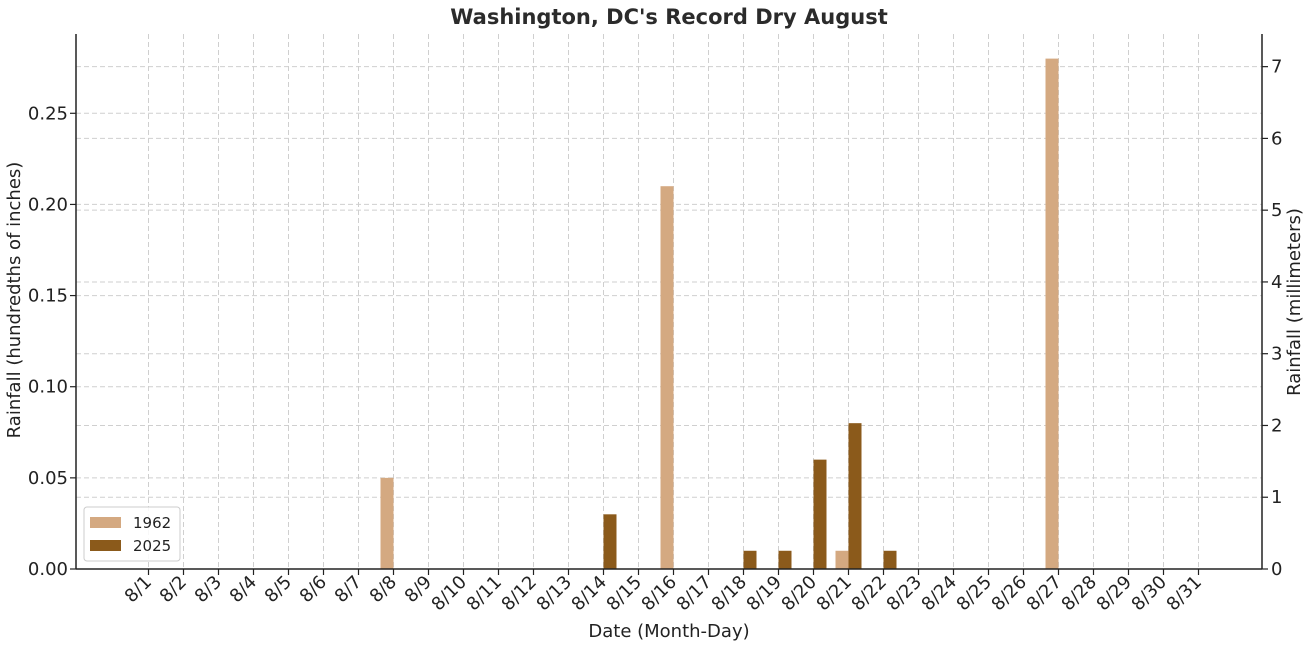 The image size is (1311, 649). I want to click on chart-title: Washington, DC's Record Dry August, so click(669, 17).